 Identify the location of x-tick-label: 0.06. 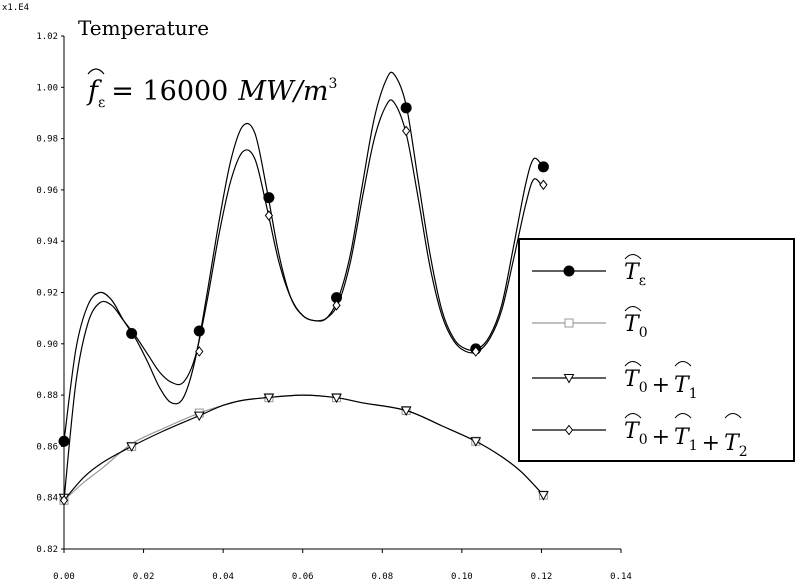
(303, 577).